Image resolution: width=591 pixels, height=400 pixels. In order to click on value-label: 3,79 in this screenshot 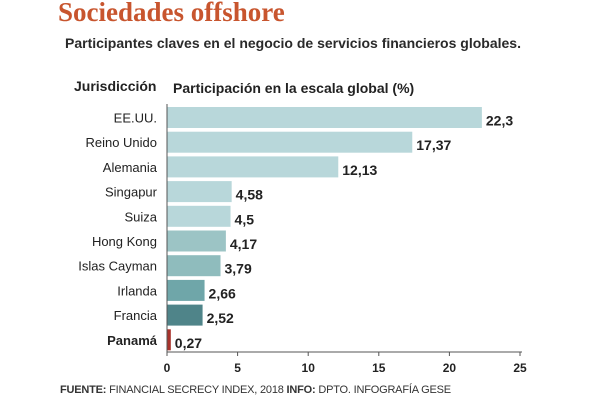, I will do `click(238, 269)`.